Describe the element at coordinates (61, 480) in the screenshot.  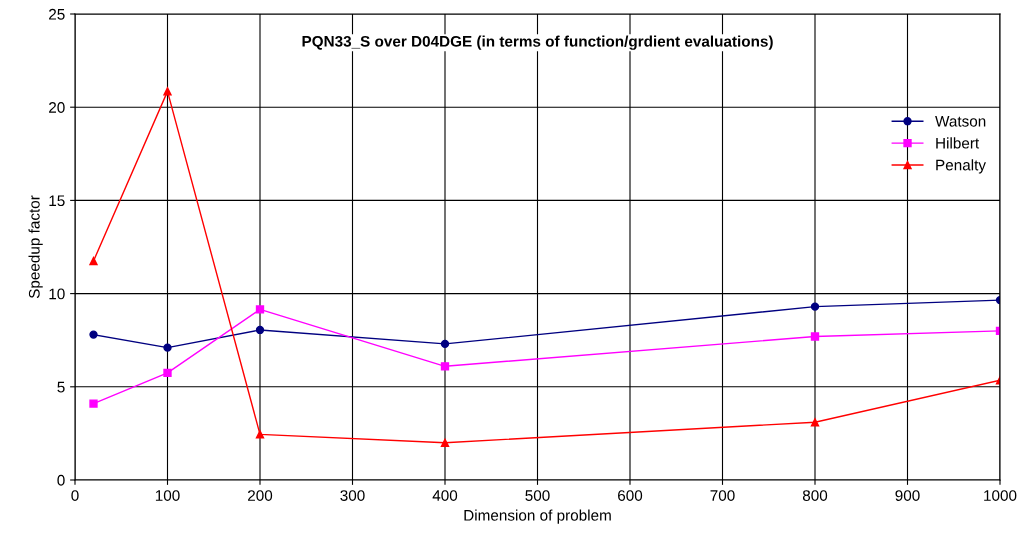
I see `y-tick-label: 0` at that location.